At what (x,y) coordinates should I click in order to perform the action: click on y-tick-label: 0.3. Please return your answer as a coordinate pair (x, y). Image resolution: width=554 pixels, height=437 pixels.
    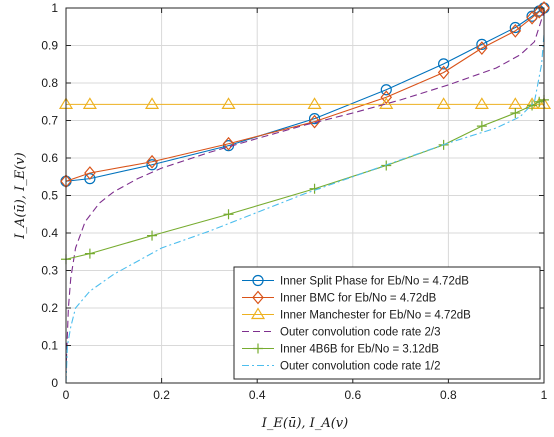
    Looking at the image, I should click on (49, 271).